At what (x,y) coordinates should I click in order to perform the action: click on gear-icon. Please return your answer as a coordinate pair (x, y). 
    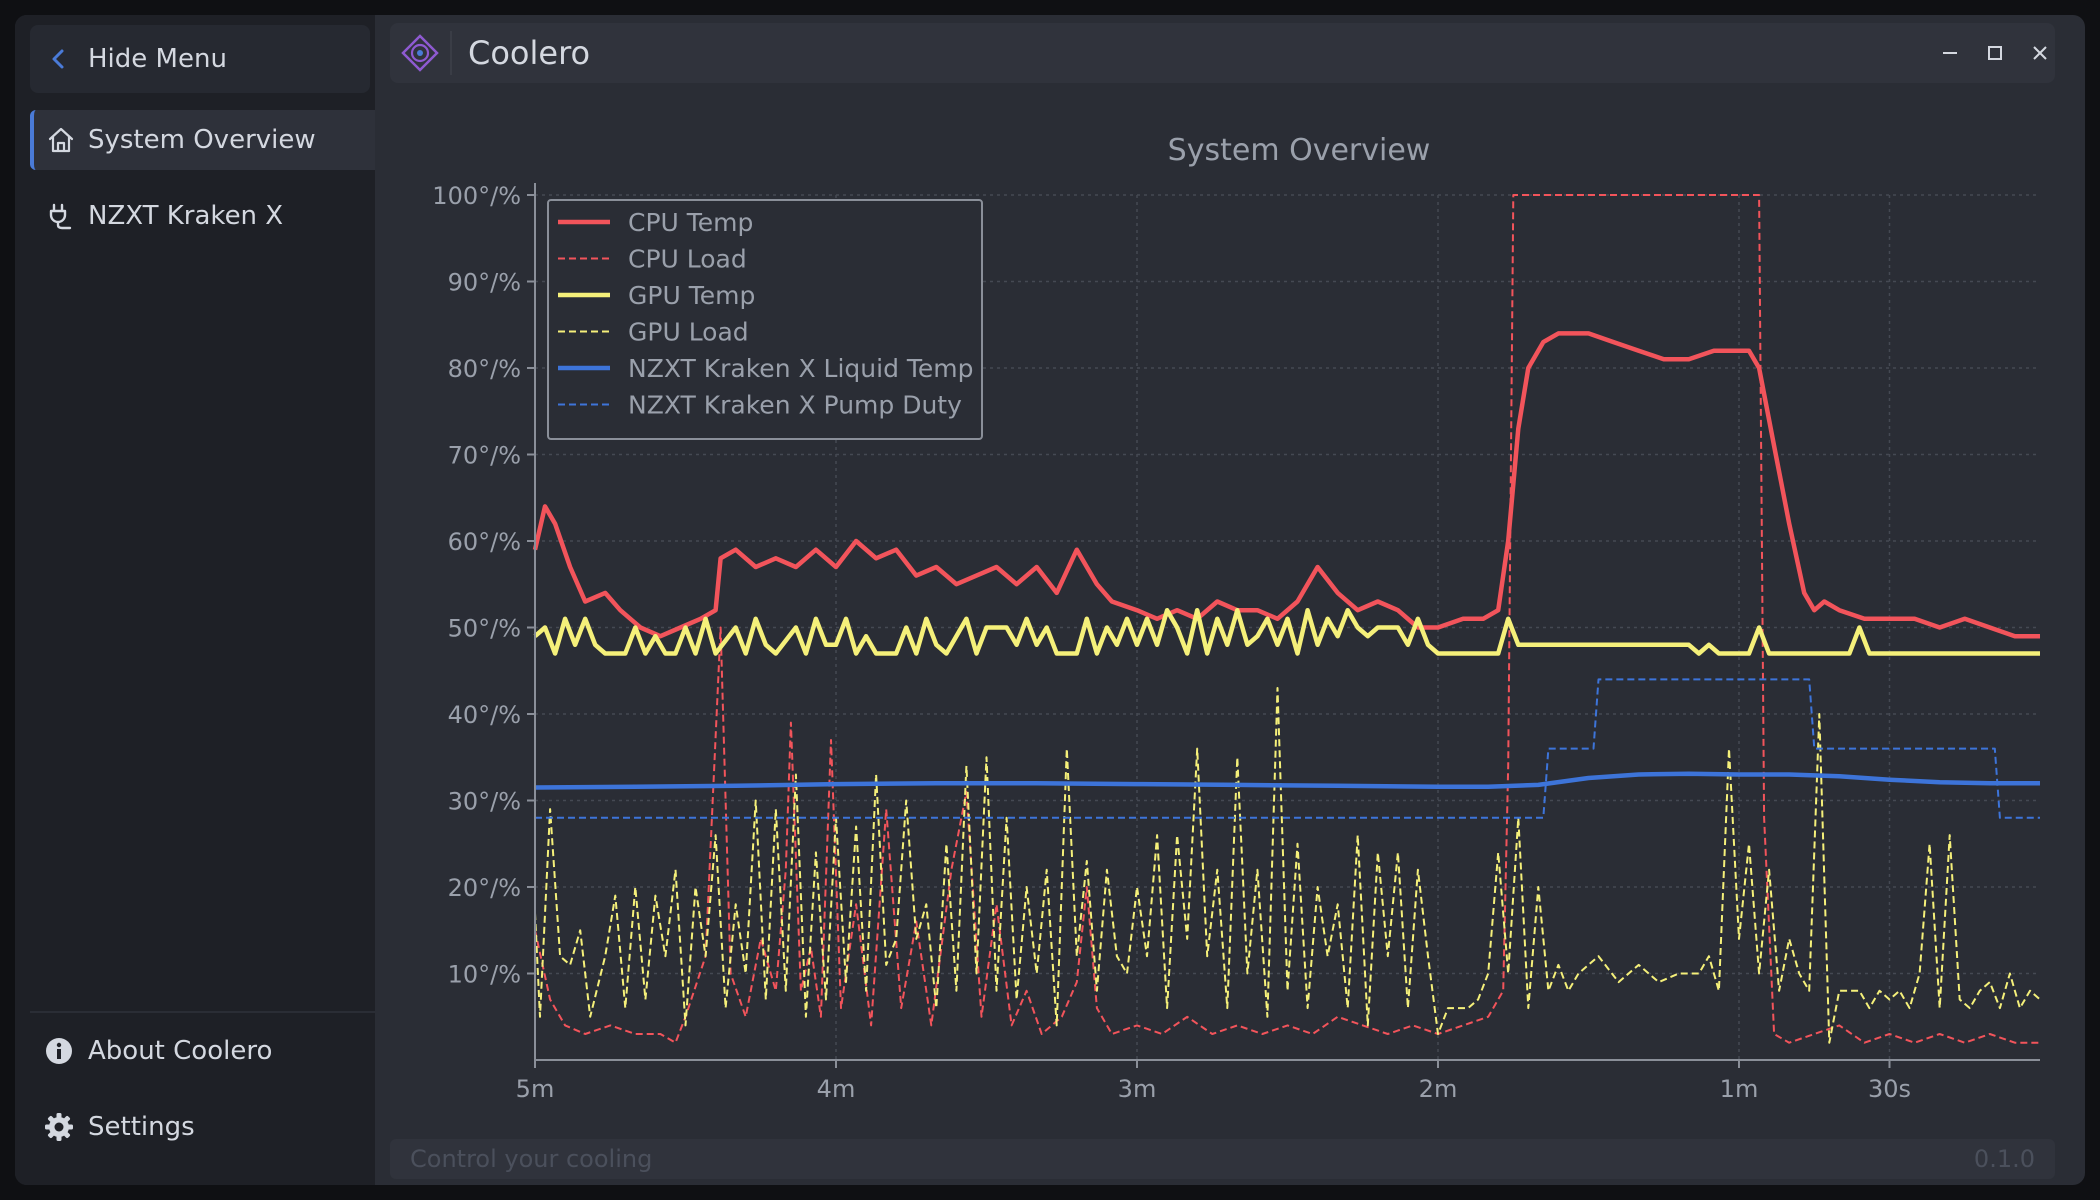
    Looking at the image, I should click on (59, 1127).